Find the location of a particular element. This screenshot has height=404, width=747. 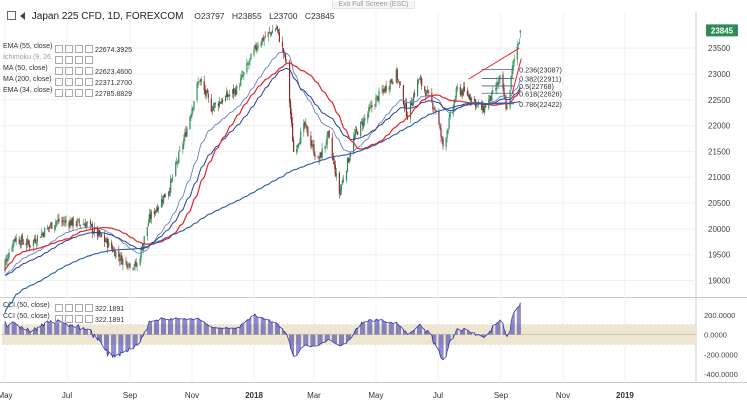

y-tick-19000: 19000 is located at coordinates (719, 281).